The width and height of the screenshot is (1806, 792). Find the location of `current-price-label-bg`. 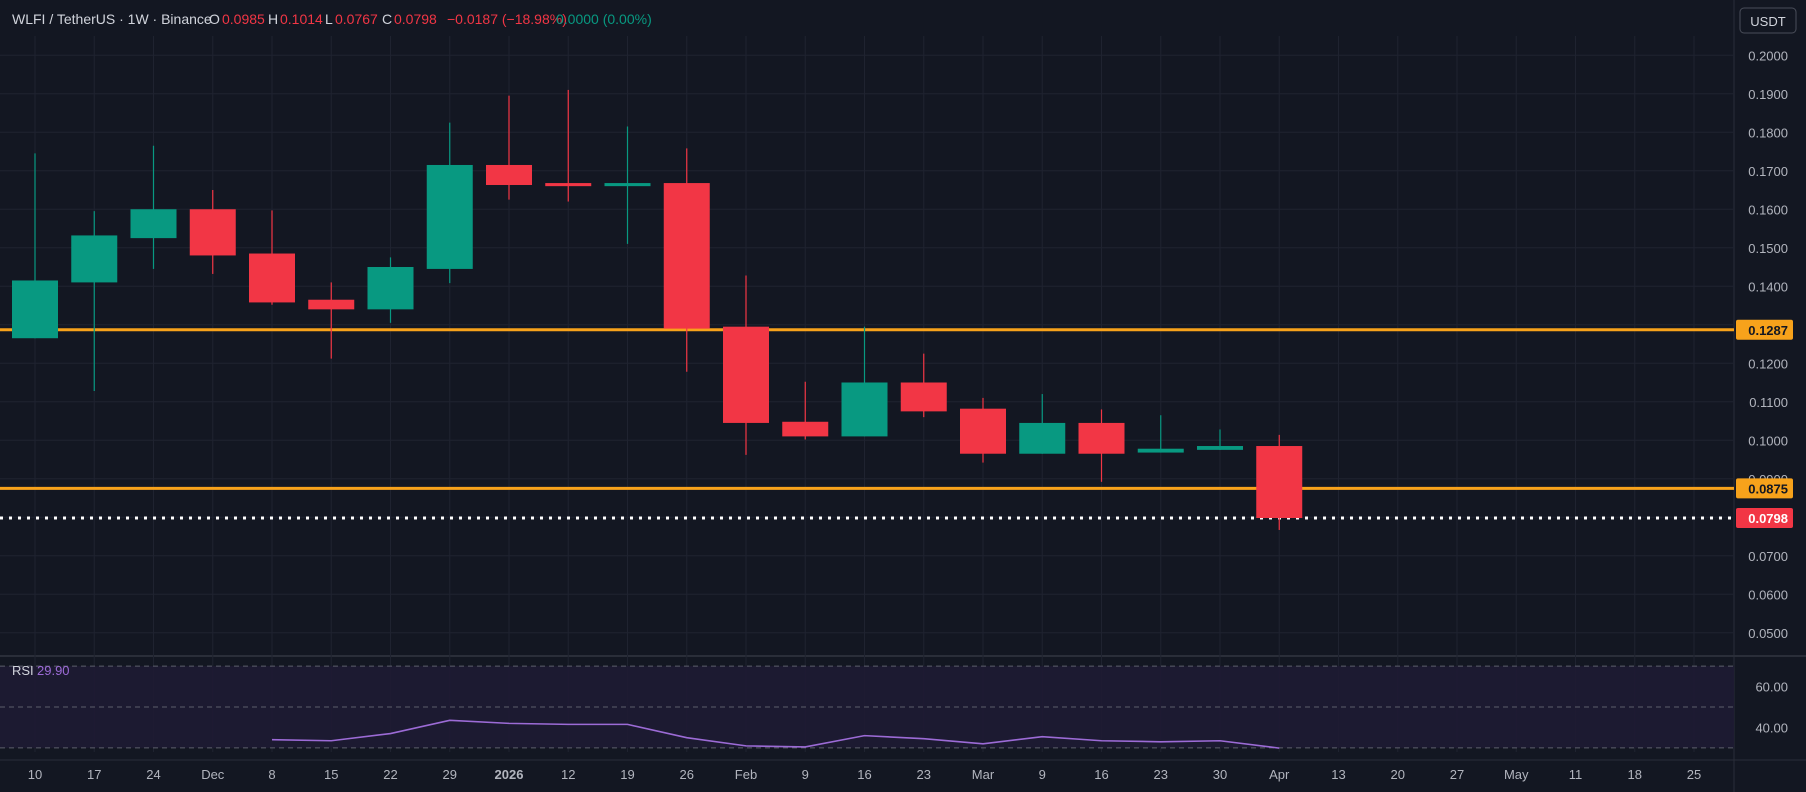

current-price-label-bg is located at coordinates (1764, 518).